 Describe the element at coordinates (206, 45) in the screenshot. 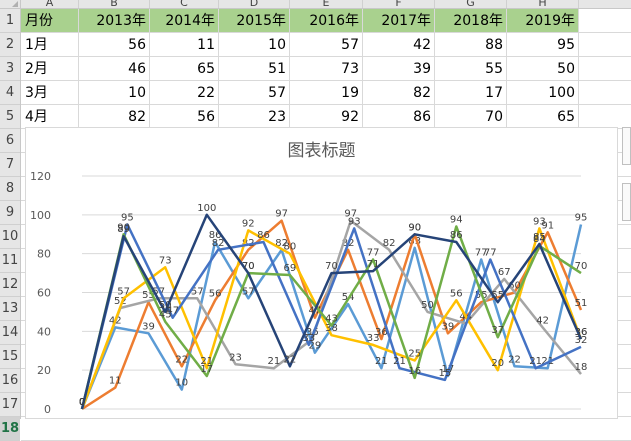

I see `table-cell: 11` at that location.